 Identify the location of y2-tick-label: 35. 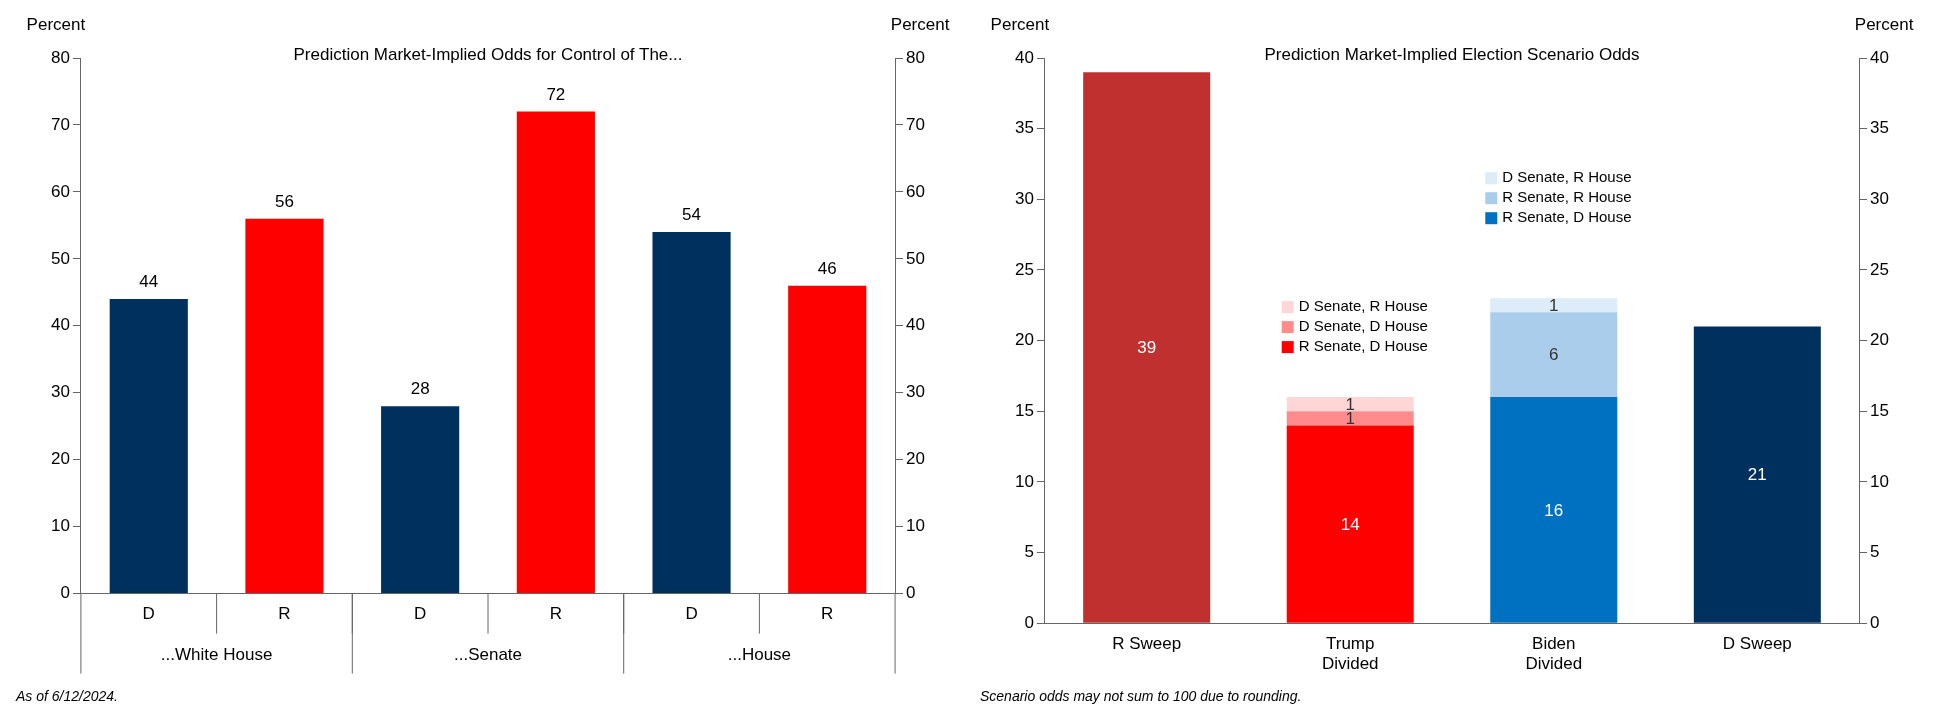
(1880, 128).